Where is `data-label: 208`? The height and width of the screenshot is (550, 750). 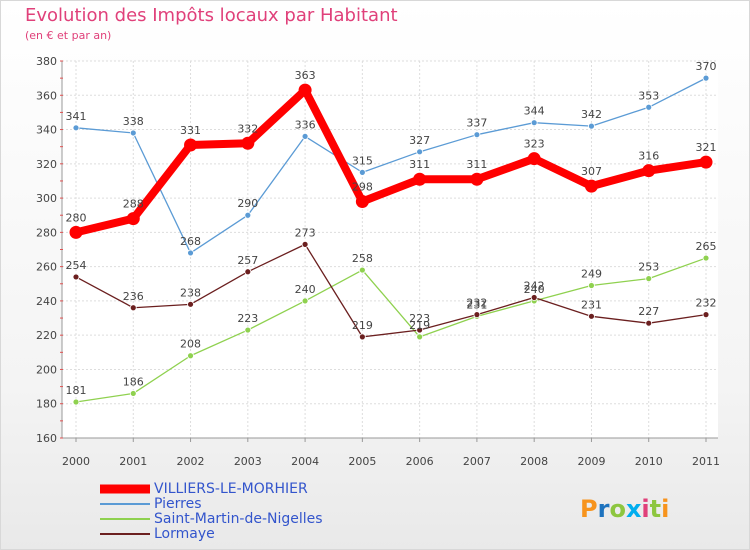 data-label: 208 is located at coordinates (190, 344).